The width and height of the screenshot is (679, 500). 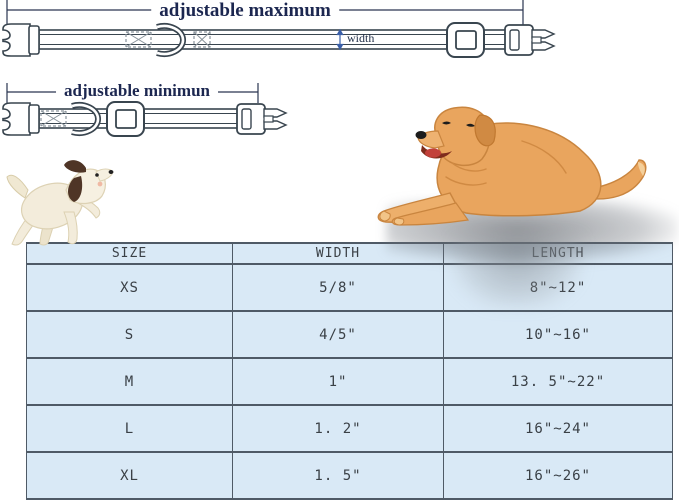 What do you see at coordinates (340, 39) in the screenshot?
I see `width-arrow` at bounding box center [340, 39].